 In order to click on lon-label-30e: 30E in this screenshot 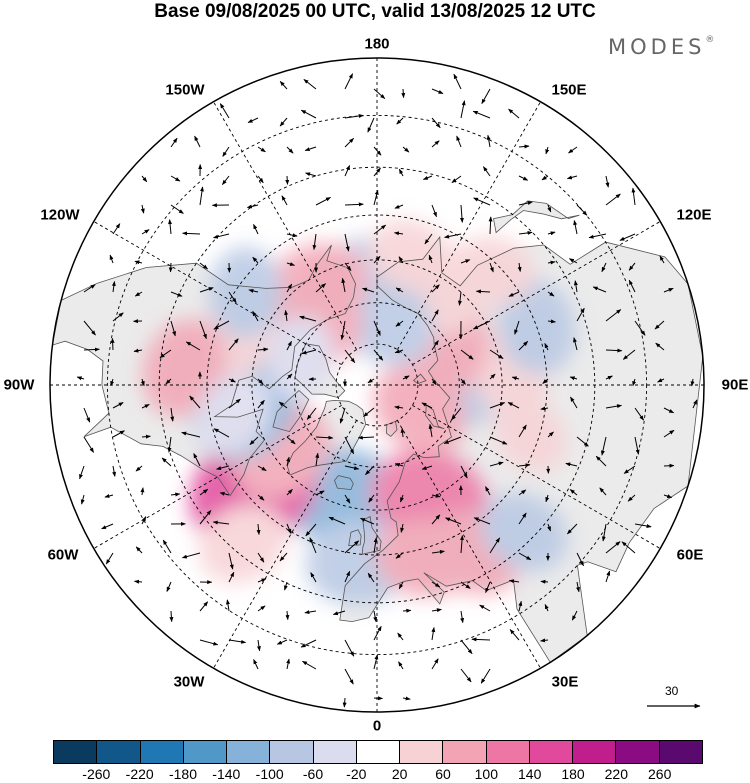, I will do `click(565, 682)`.